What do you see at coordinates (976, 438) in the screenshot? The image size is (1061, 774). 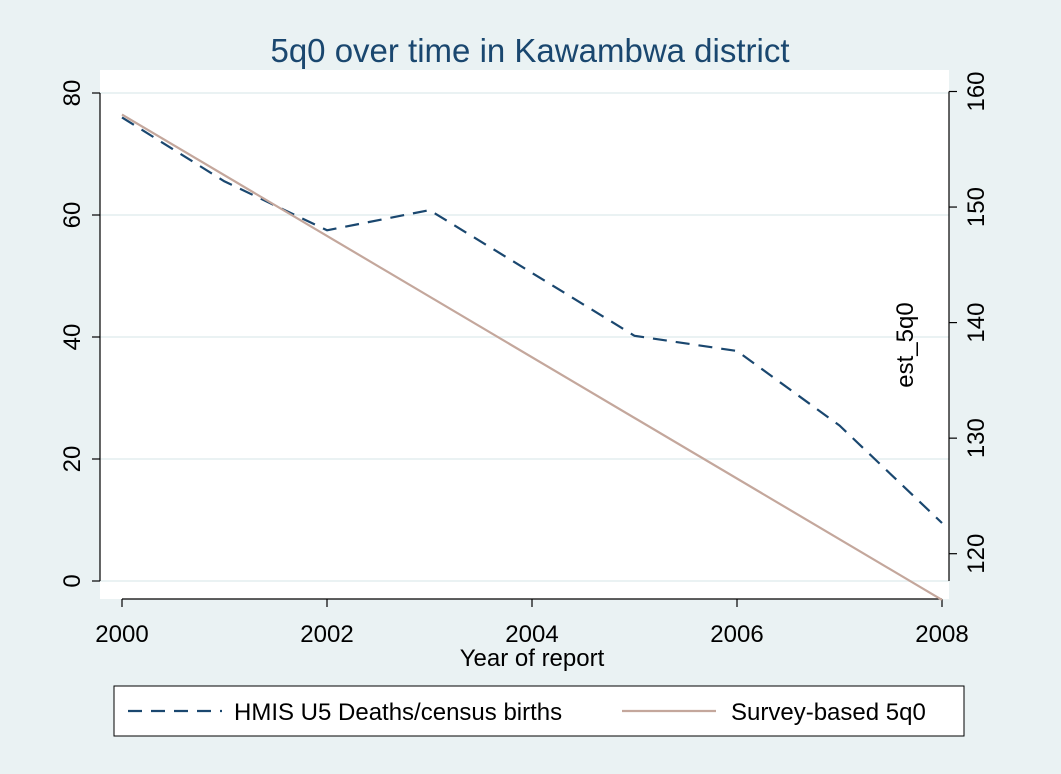 I see `y-right-tick-label: 130` at bounding box center [976, 438].